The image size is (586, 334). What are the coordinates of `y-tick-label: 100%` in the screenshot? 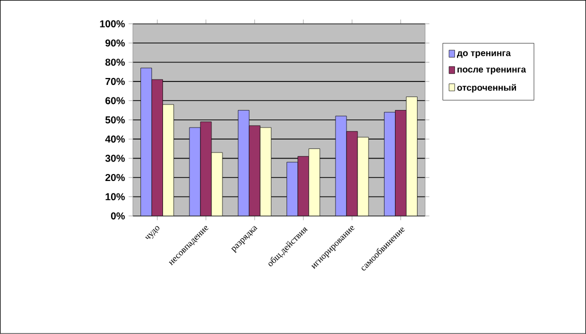 It's located at (112, 24).